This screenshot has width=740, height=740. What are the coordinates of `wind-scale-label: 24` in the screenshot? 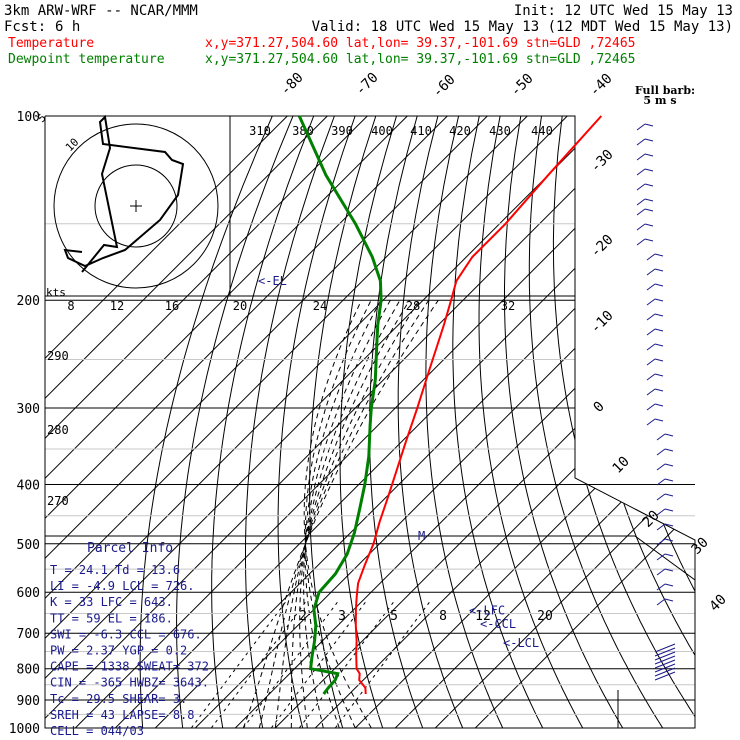 It's located at (320, 306).